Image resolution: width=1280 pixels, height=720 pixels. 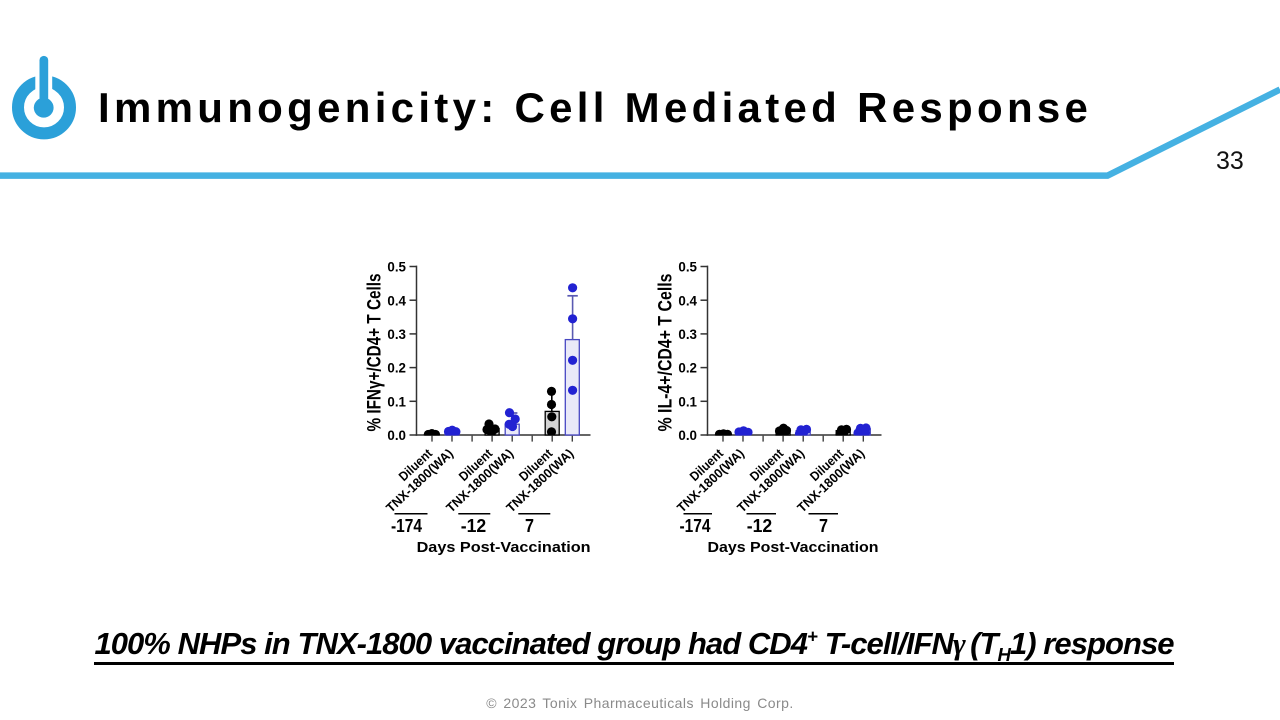 What do you see at coordinates (375, 353) in the screenshot?
I see `svg-text: % IFNγ+/CD4+ T Cells` at bounding box center [375, 353].